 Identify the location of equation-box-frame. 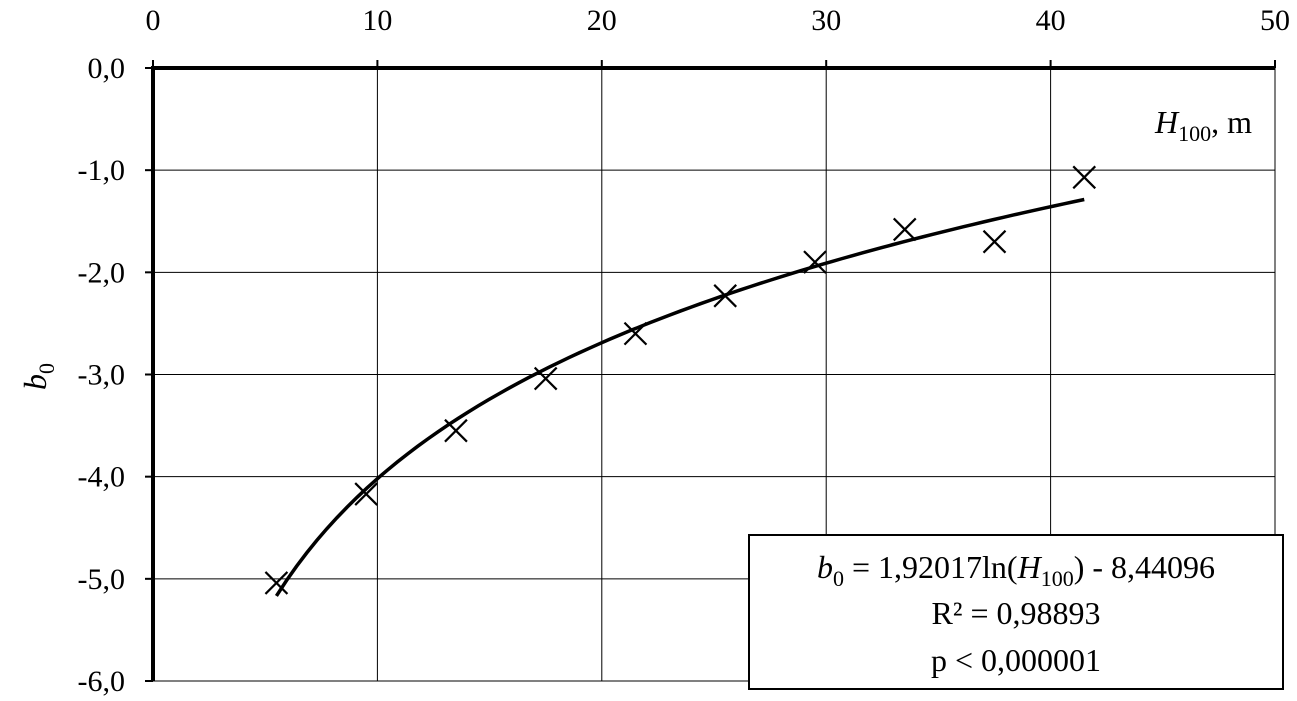
(1016, 612).